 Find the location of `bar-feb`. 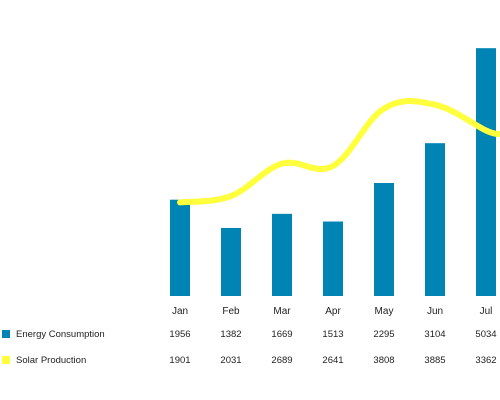

bar-feb is located at coordinates (231, 261).